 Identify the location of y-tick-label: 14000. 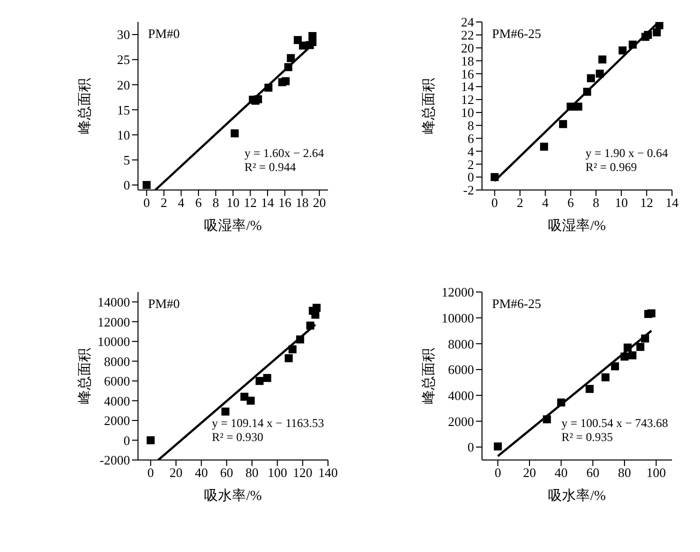
(114, 302).